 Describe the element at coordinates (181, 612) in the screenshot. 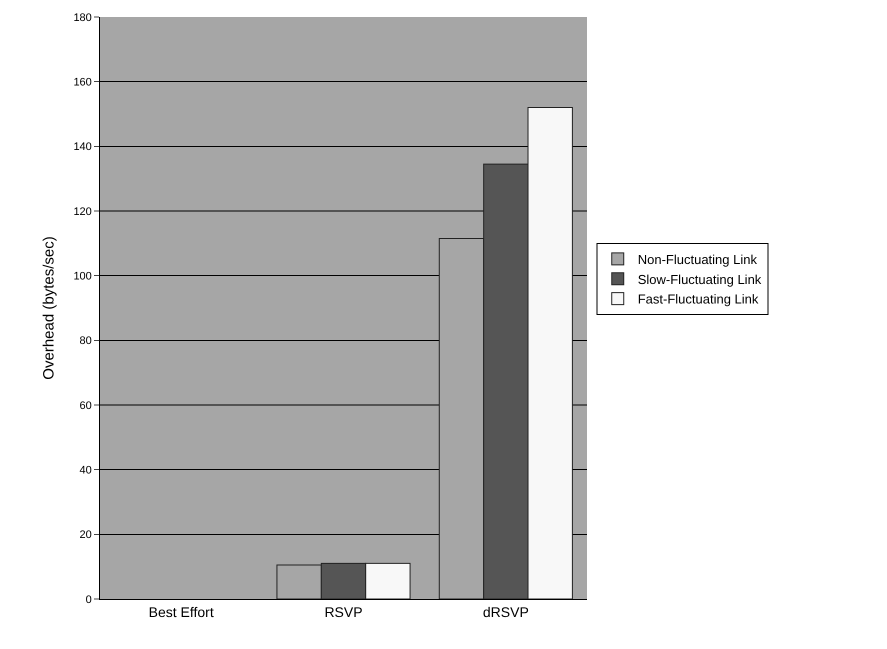

I see `x-tick-label: Best Effort` at that location.